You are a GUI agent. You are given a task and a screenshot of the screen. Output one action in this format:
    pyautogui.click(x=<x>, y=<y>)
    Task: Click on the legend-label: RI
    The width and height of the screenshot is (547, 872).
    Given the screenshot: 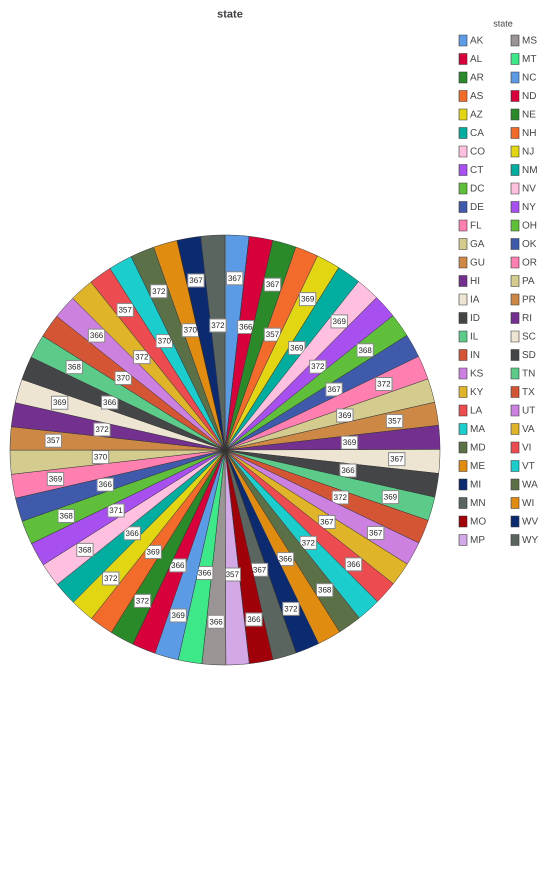 What is the action you would take?
    pyautogui.click(x=527, y=318)
    